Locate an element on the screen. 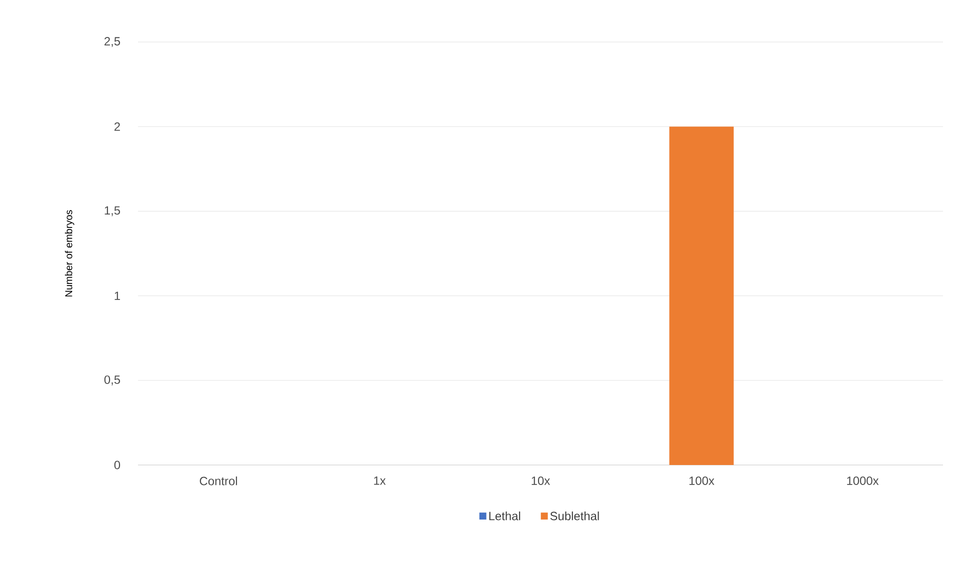 The height and width of the screenshot is (578, 959). y-tick-label: 2,5 is located at coordinates (112, 42).